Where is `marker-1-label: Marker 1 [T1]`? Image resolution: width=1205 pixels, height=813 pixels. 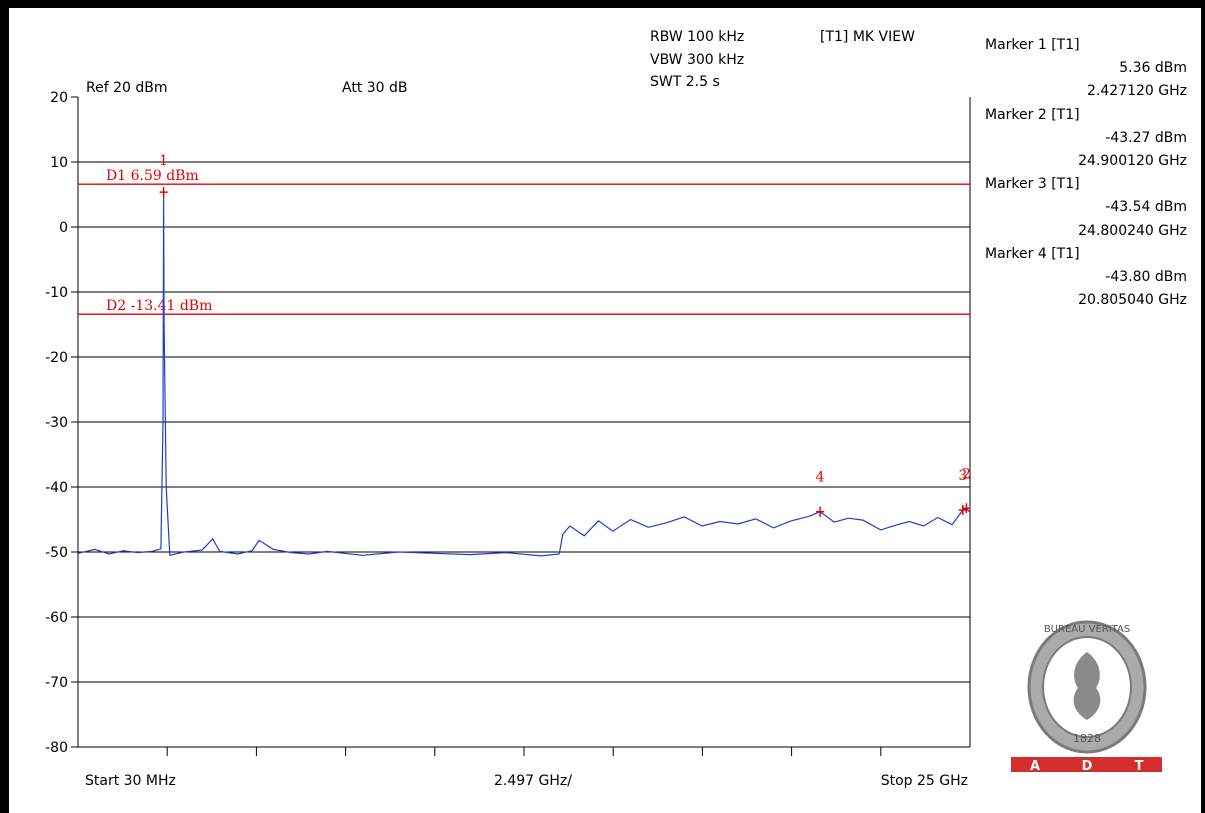 marker-1-label: Marker 1 [T1] is located at coordinates (1032, 45).